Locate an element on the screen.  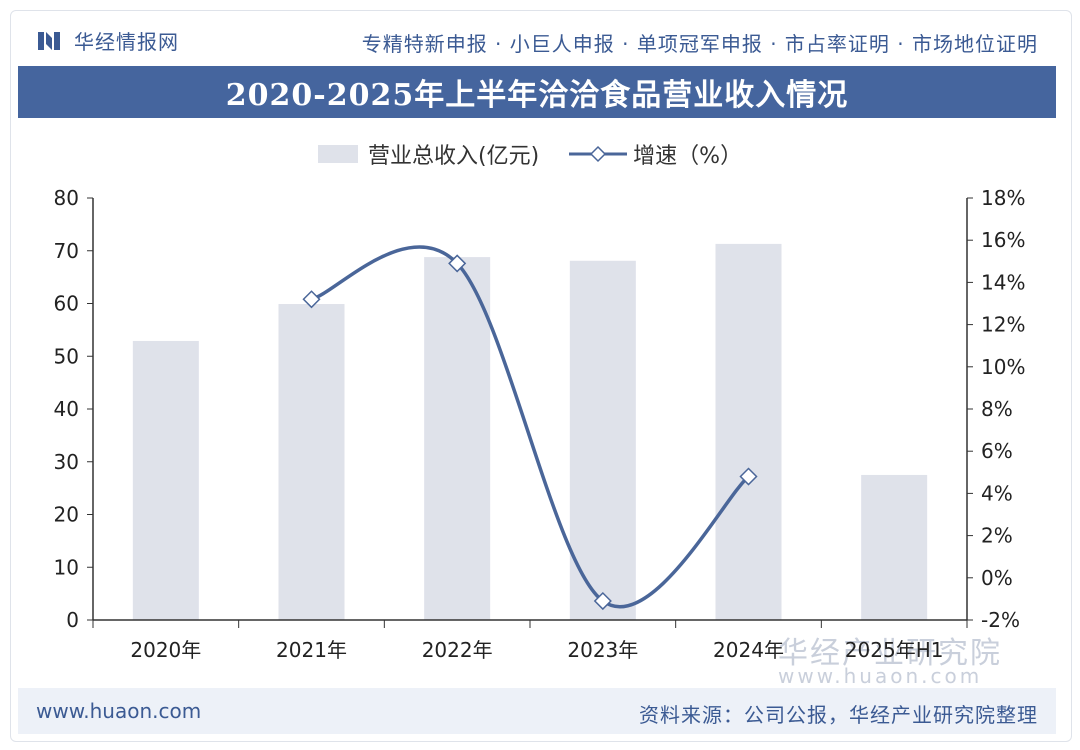
x-tick-label-2: 2022年 is located at coordinates (457, 650).